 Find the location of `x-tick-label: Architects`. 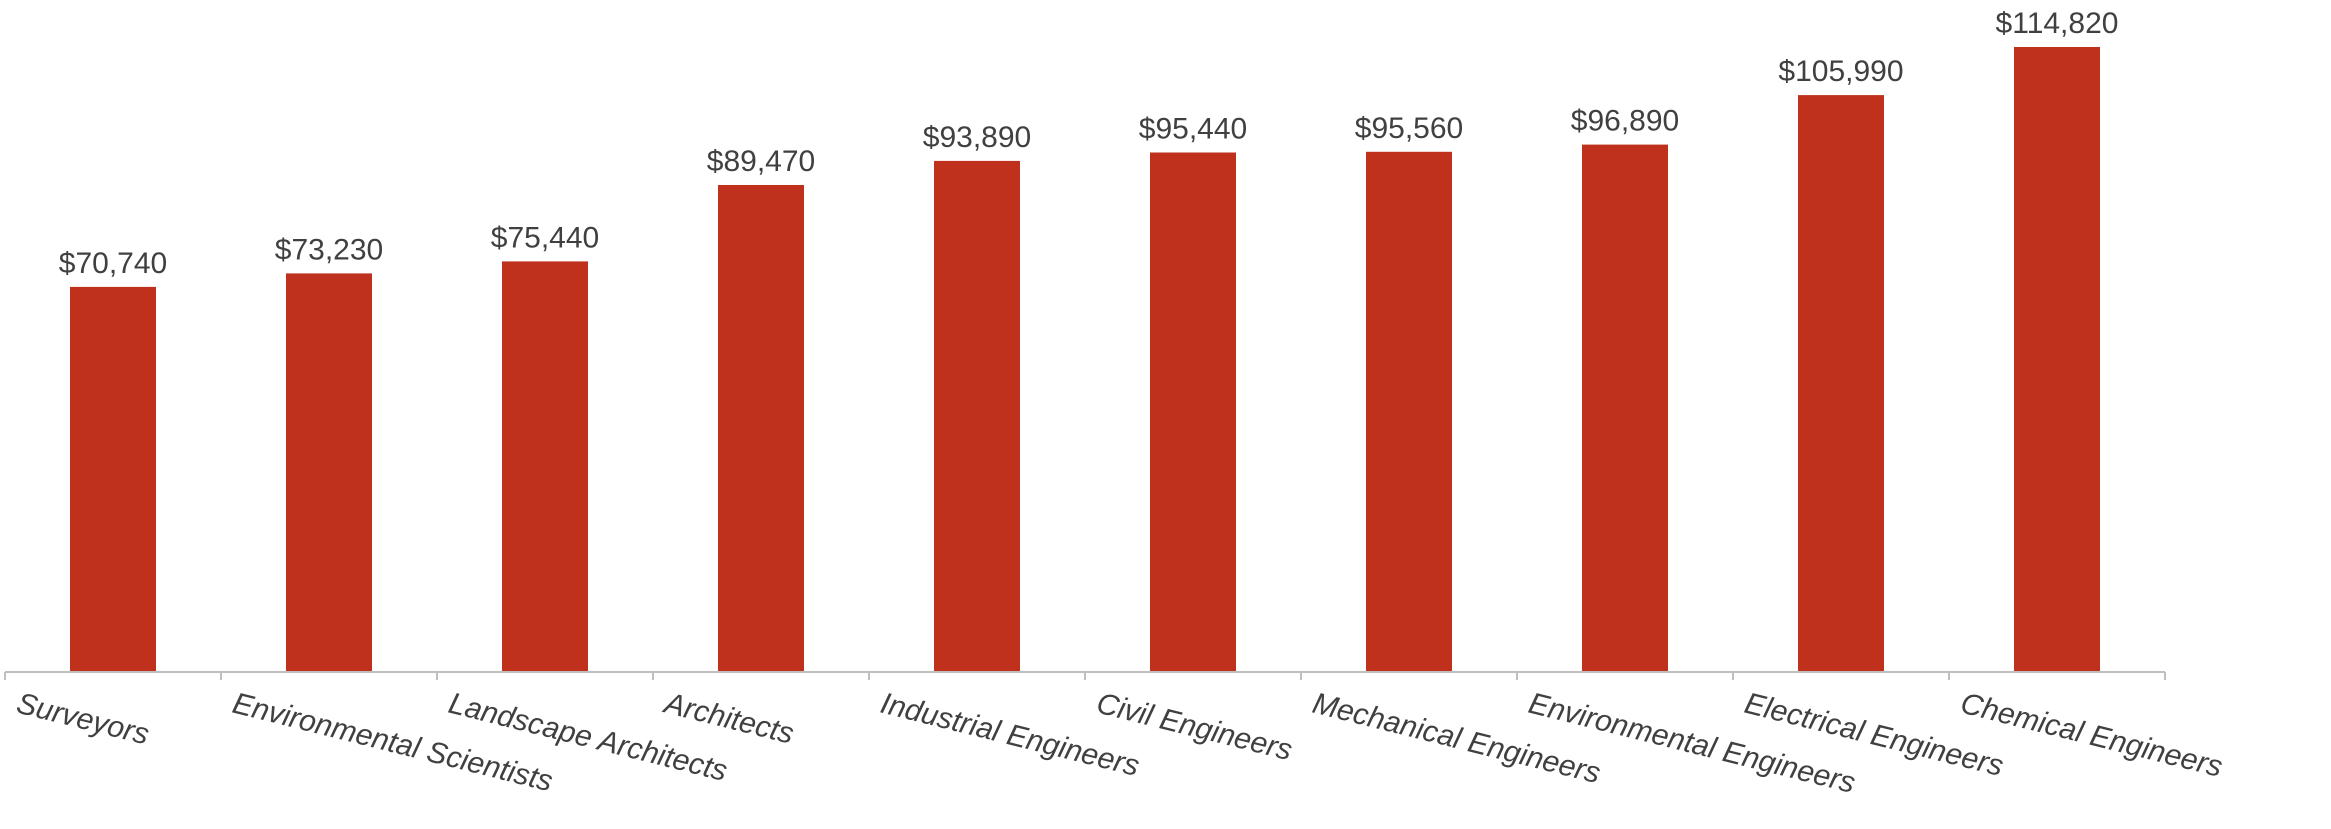

x-tick-label: Architects is located at coordinates (728, 718).